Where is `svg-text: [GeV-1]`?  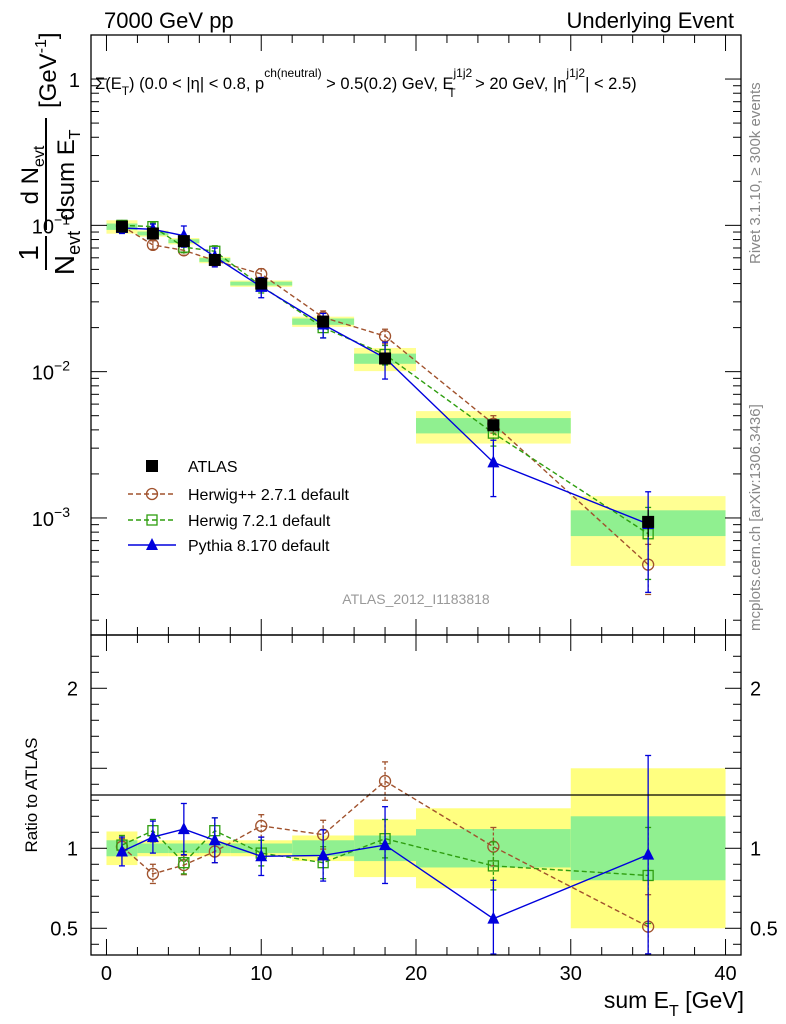 svg-text: [GeV-1] is located at coordinates (47, 70).